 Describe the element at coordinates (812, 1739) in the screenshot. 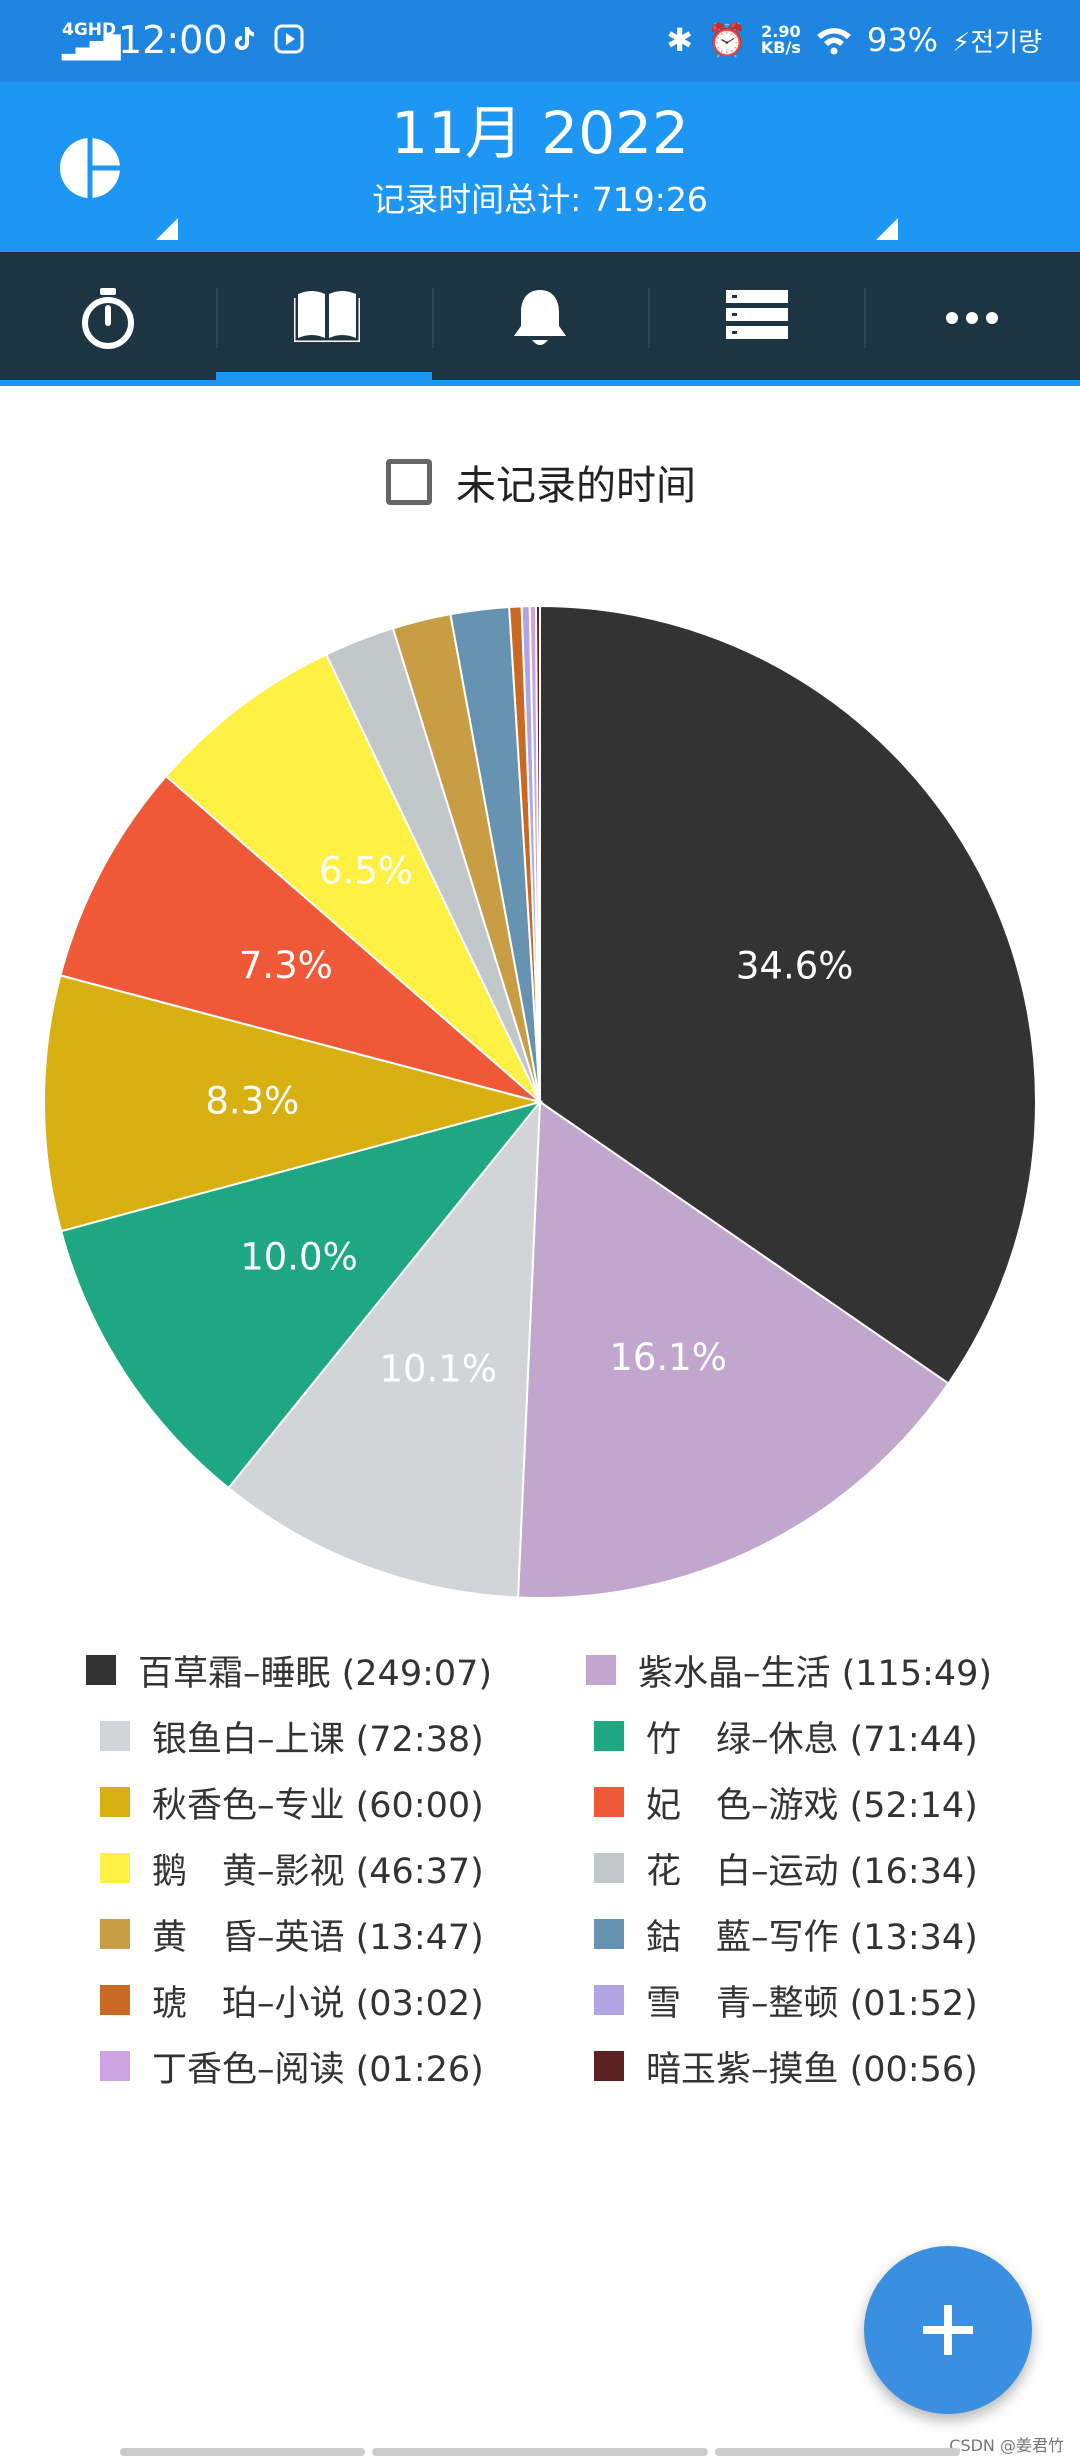

I see `legend-label: 竹 绿–休息 (71:44)` at that location.